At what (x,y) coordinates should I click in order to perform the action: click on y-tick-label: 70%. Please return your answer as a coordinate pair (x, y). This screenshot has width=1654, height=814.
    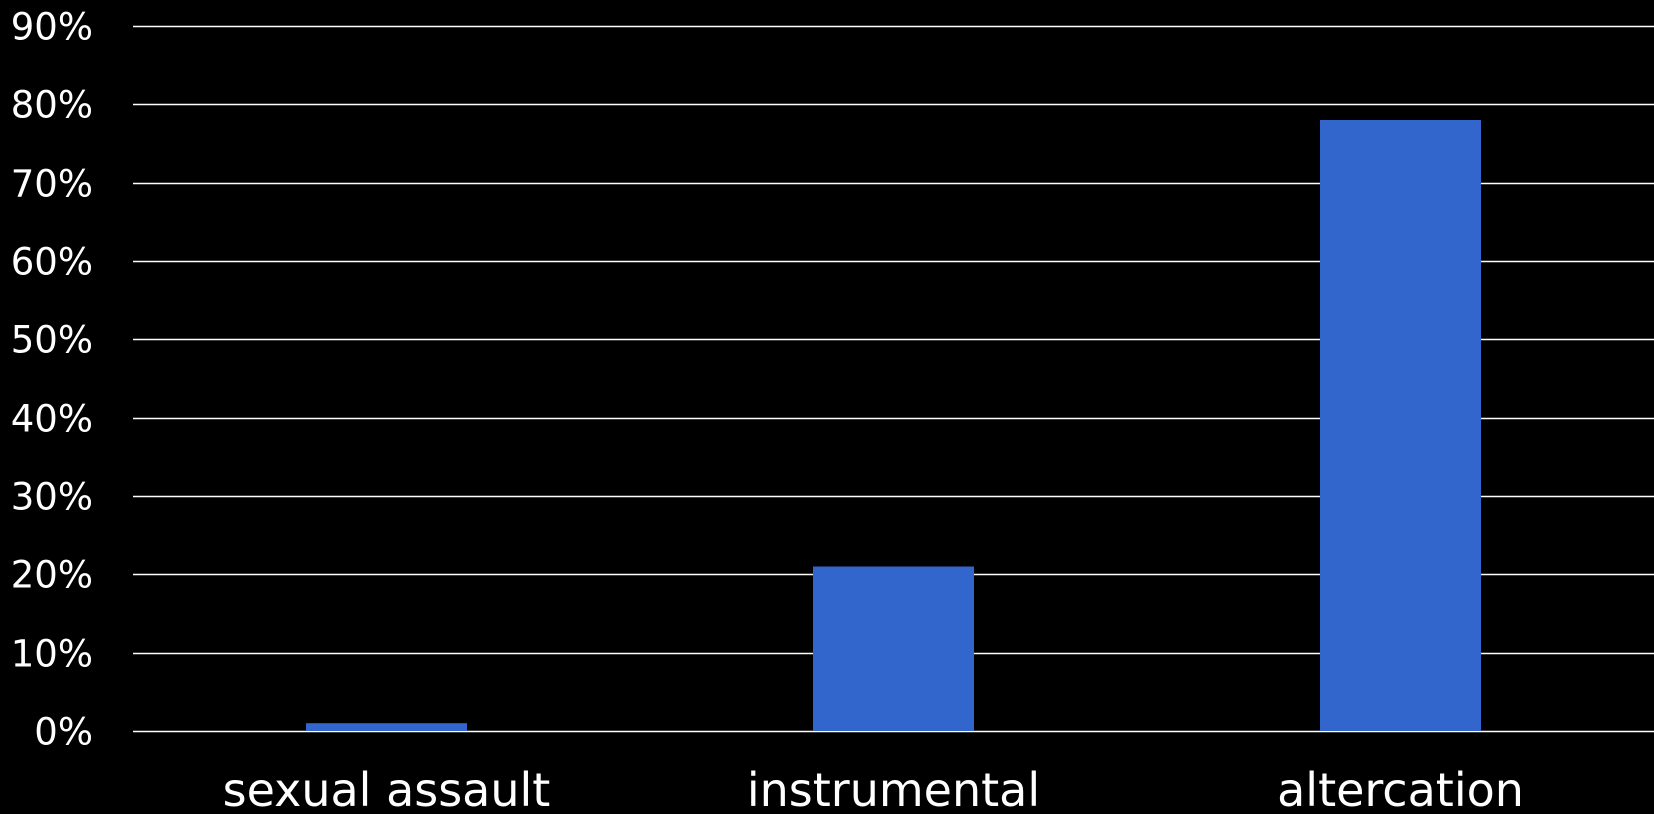
    Looking at the image, I should click on (52, 184).